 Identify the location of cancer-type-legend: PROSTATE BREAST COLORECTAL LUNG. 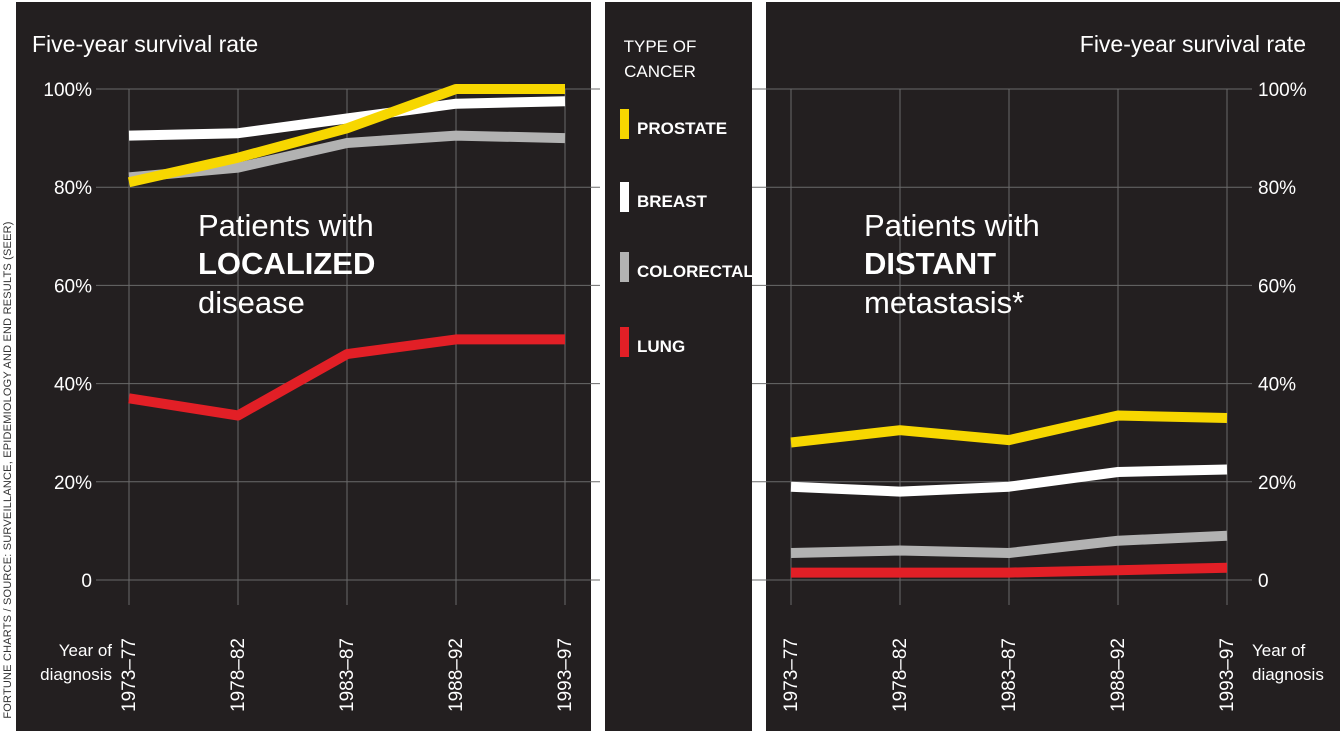
(687, 233).